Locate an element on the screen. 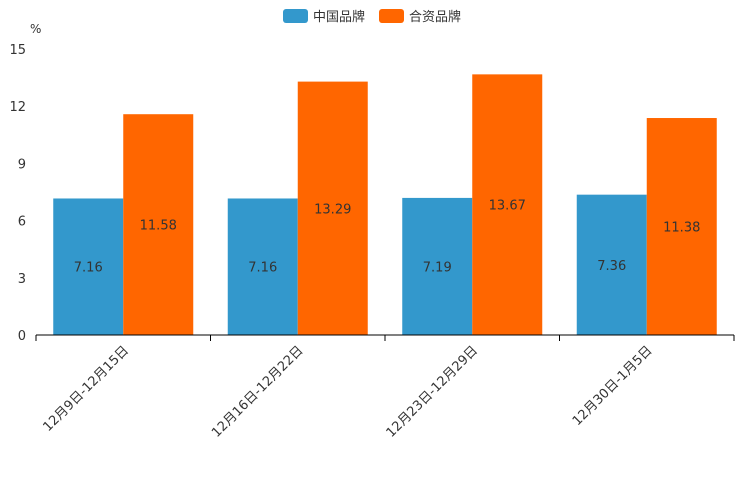  legend-item-china-brand: 中国品牌 is located at coordinates (323, 15).